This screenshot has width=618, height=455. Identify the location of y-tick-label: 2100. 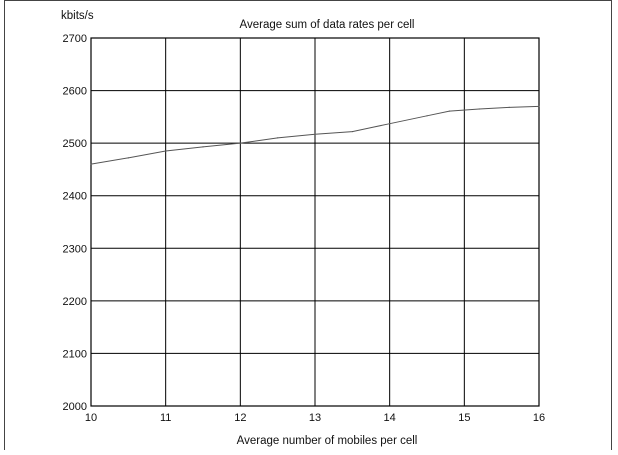
(75, 354).